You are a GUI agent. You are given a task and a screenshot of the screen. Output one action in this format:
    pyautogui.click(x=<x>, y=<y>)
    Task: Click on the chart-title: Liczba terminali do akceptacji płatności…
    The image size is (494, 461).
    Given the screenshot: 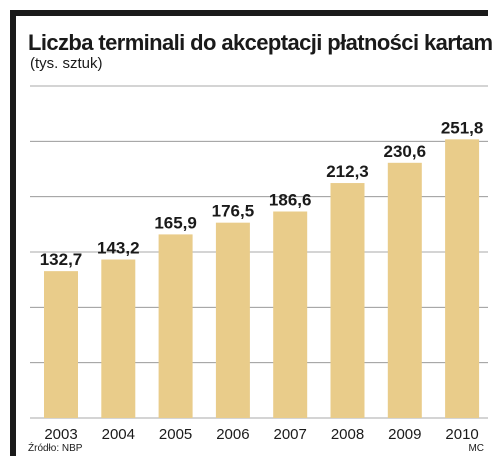 What is the action you would take?
    pyautogui.click(x=261, y=42)
    